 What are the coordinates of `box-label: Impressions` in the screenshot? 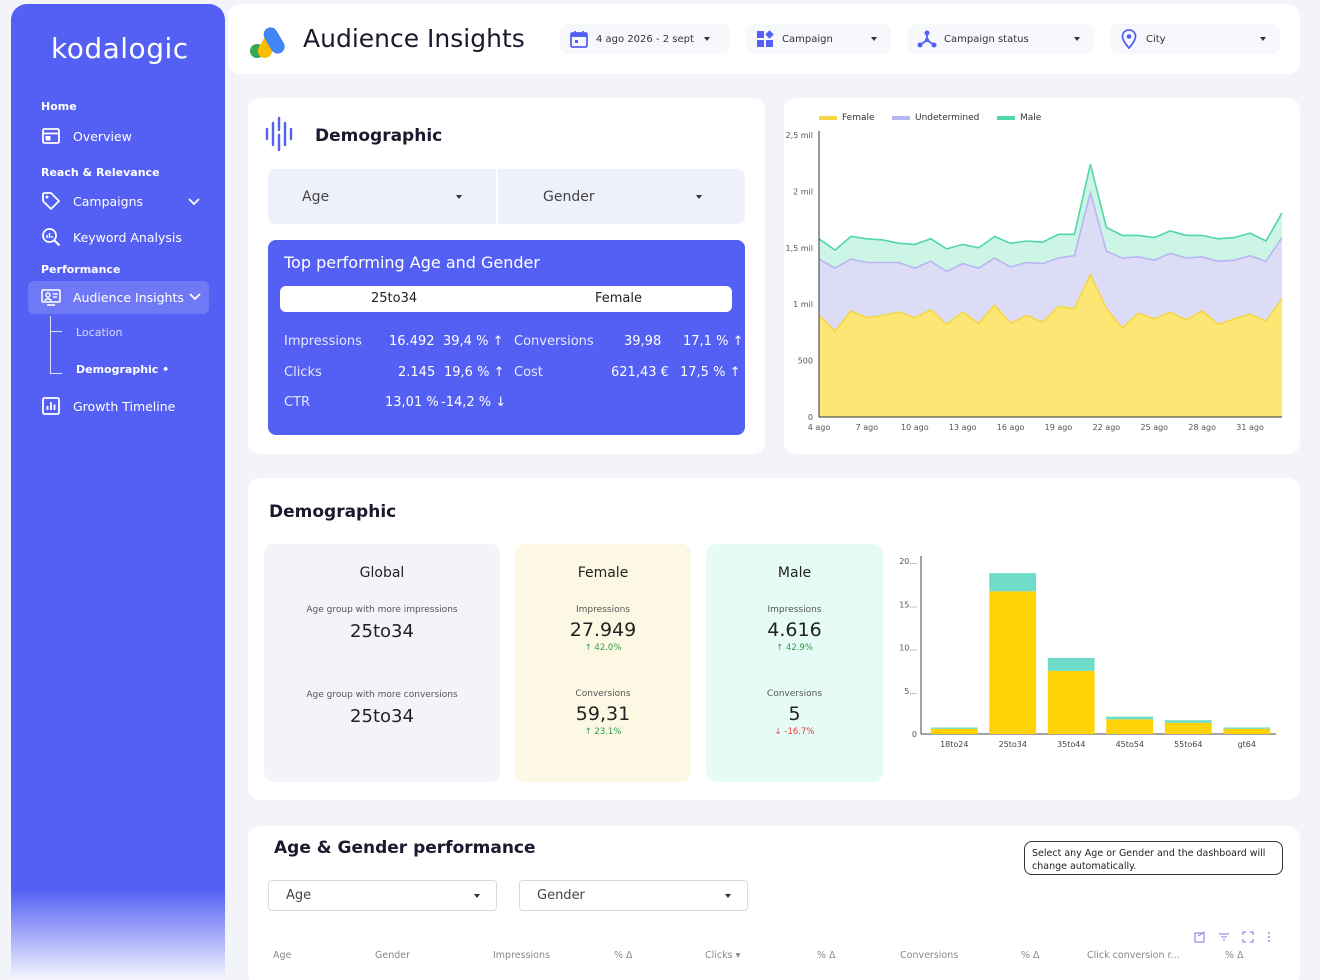 It's located at (794, 610).